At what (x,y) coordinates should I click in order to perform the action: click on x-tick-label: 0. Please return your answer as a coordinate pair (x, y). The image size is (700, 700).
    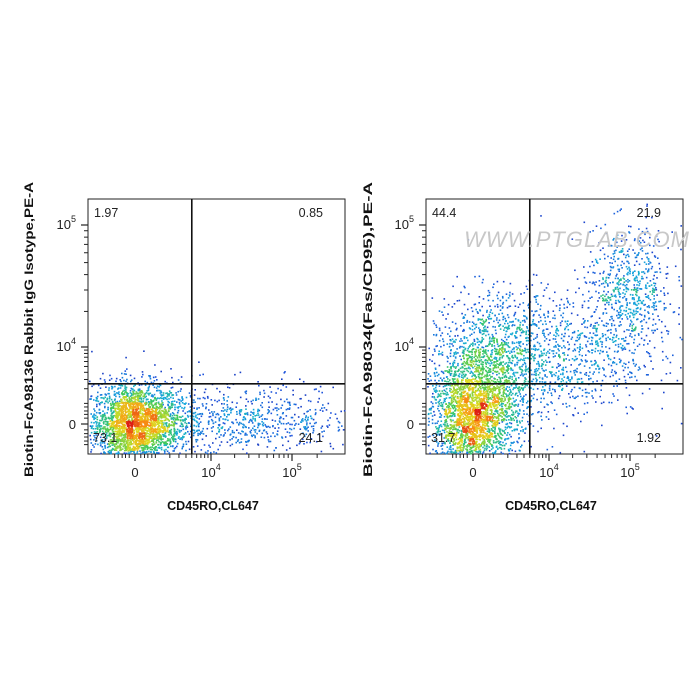
    Looking at the image, I should click on (134, 472).